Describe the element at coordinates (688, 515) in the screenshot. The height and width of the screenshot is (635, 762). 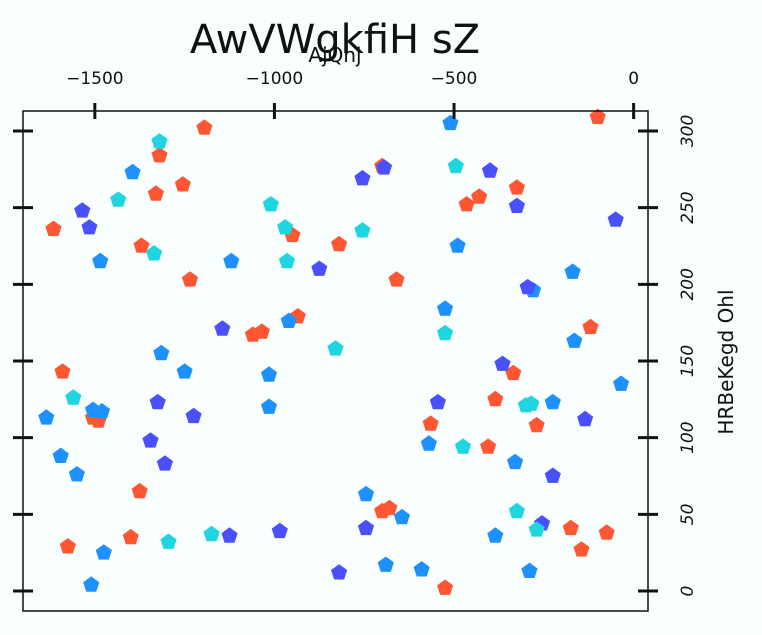
I see `y-tick-label: 50` at that location.